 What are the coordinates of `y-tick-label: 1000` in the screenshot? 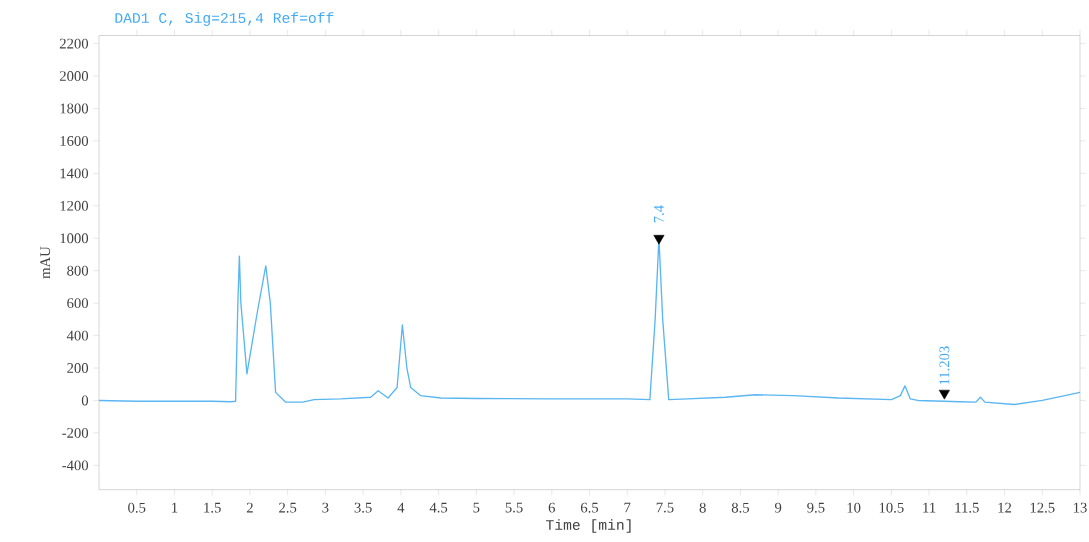 It's located at (74, 238).